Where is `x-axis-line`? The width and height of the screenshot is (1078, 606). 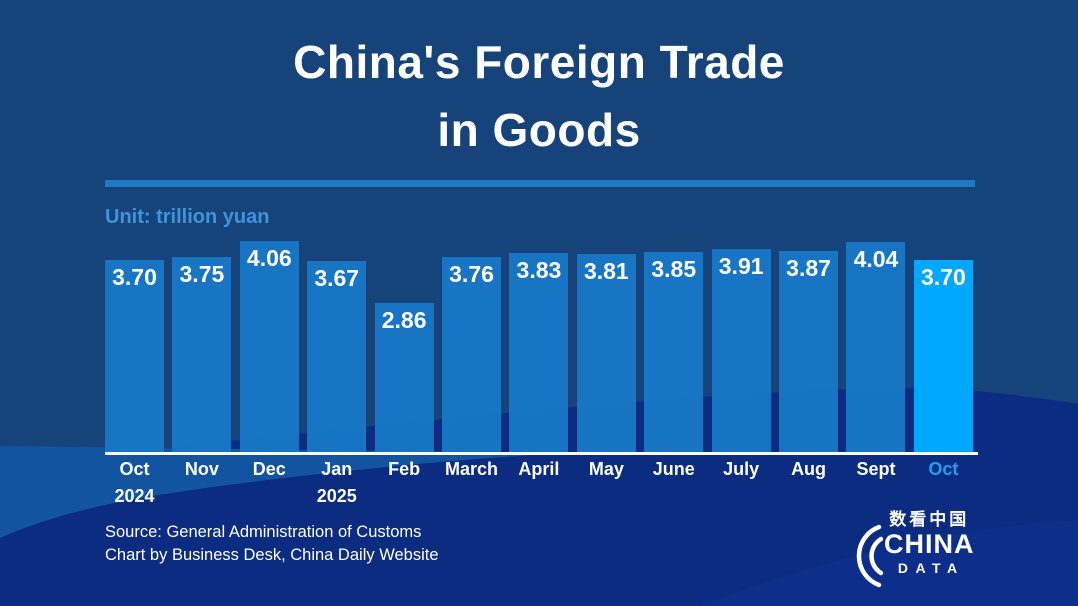
x-axis-line is located at coordinates (541, 453).